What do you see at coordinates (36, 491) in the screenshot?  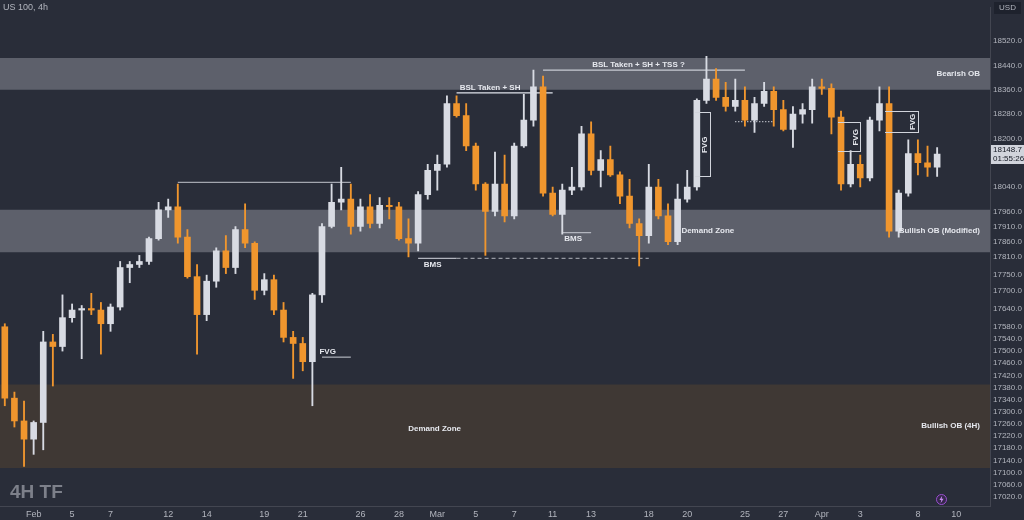 I see `text: 4H TF` at bounding box center [36, 491].